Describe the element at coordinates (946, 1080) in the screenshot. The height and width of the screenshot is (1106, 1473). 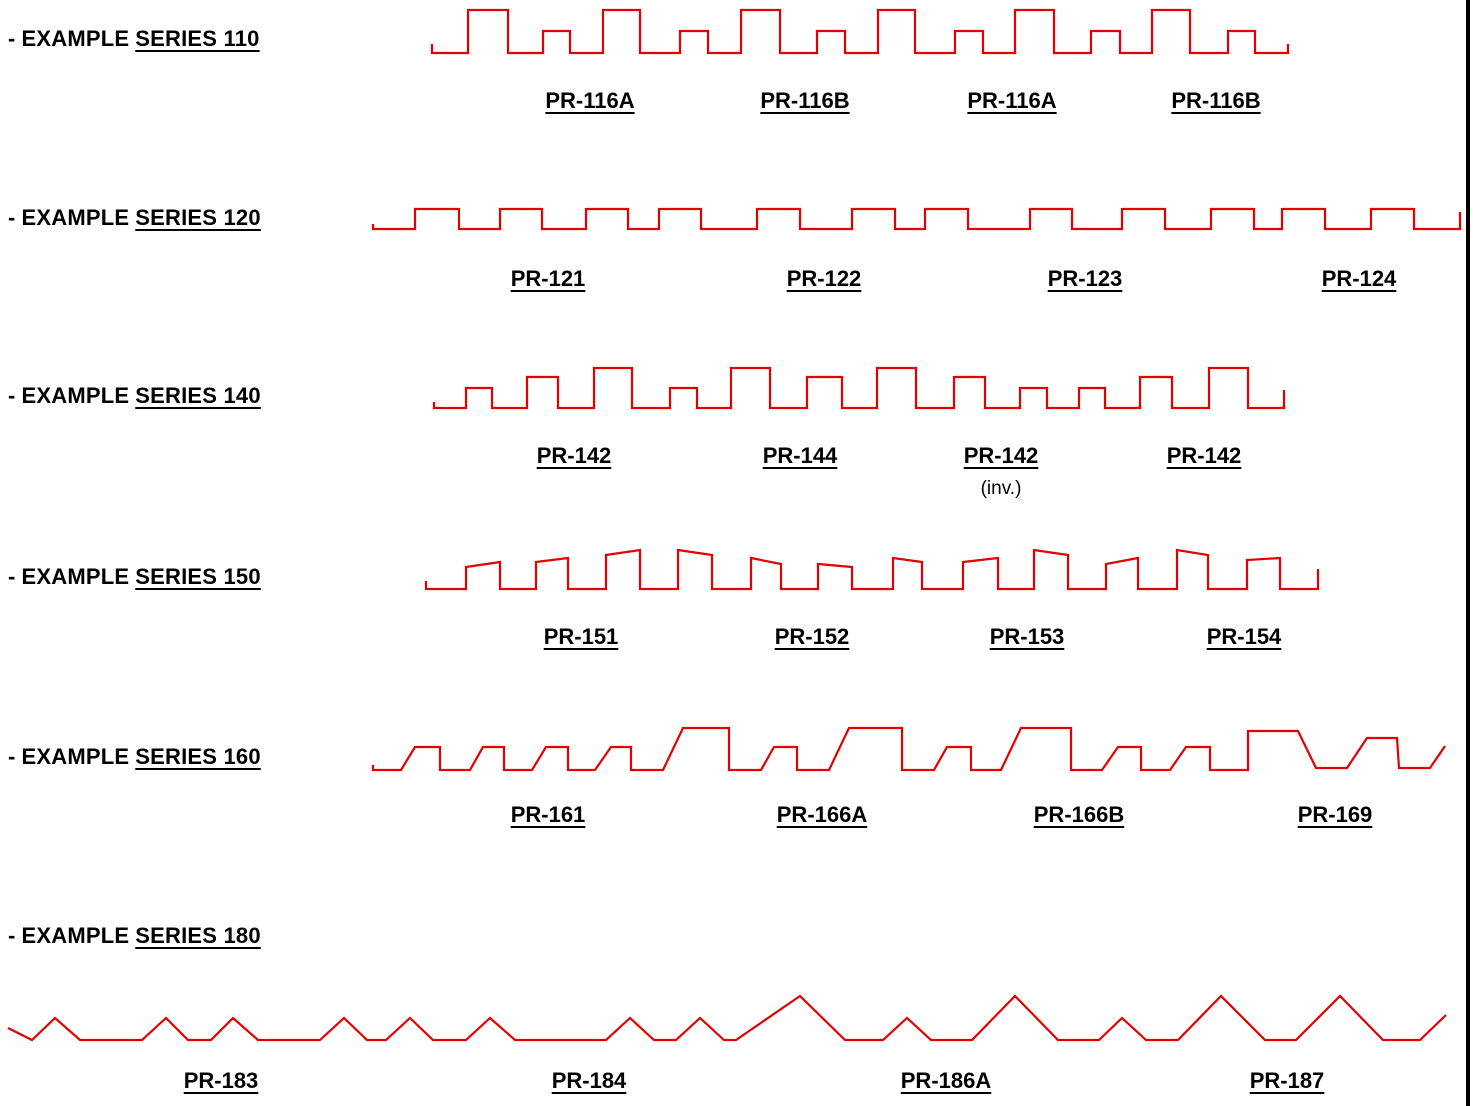
I see `profile-label: PR-186A` at that location.